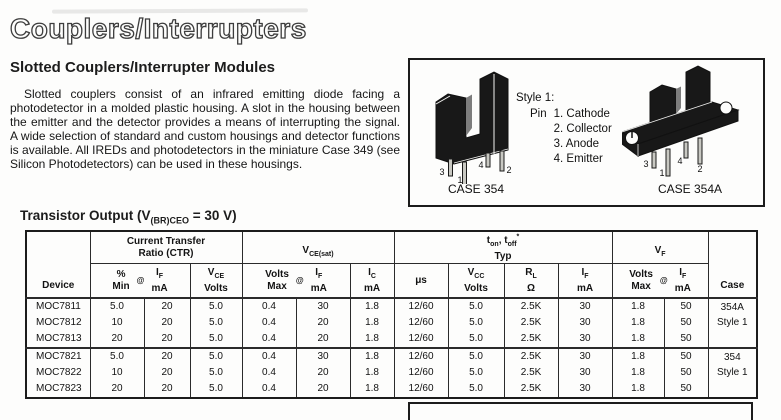 This screenshot has height=420, width=781. I want to click on next-section-box, so click(580, 411).